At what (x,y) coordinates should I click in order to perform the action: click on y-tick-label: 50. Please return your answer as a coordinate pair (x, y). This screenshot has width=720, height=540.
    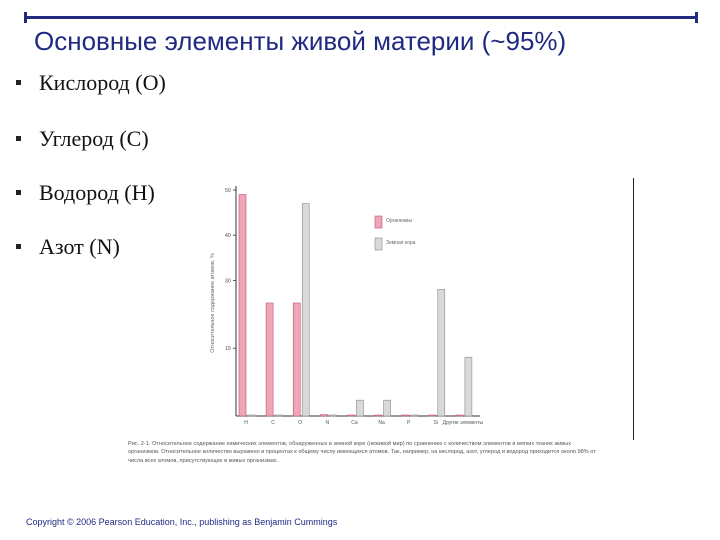
    Looking at the image, I should click on (228, 191).